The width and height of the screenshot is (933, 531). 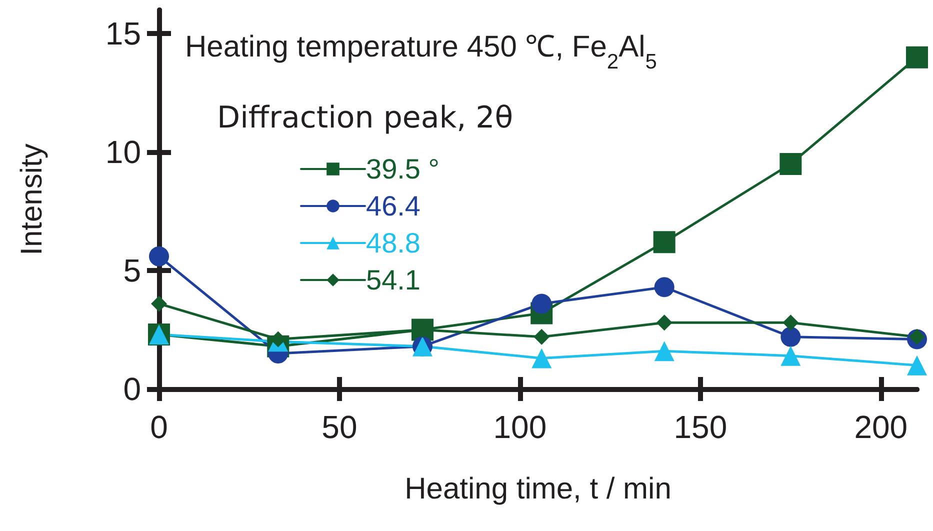 I want to click on legend-label: 39.5 °, so click(x=403, y=169).